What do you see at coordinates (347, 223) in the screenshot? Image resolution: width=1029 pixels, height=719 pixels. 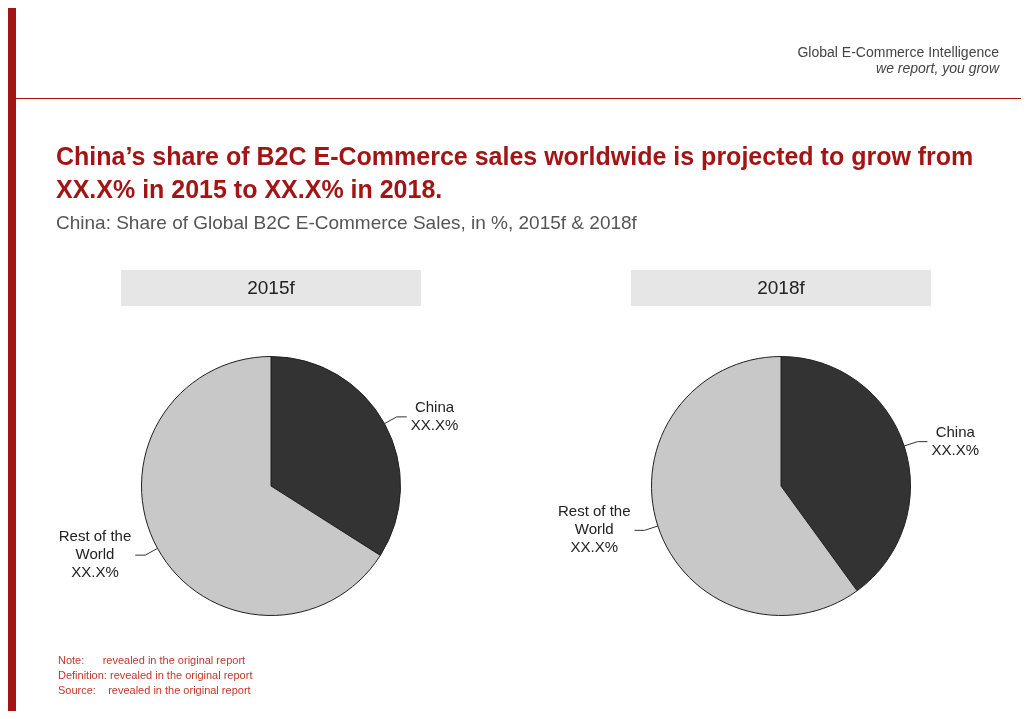 I see `text: China: Share of Global B2C E-Commerce Sales, in %, 2015f & 2018f` at bounding box center [347, 223].